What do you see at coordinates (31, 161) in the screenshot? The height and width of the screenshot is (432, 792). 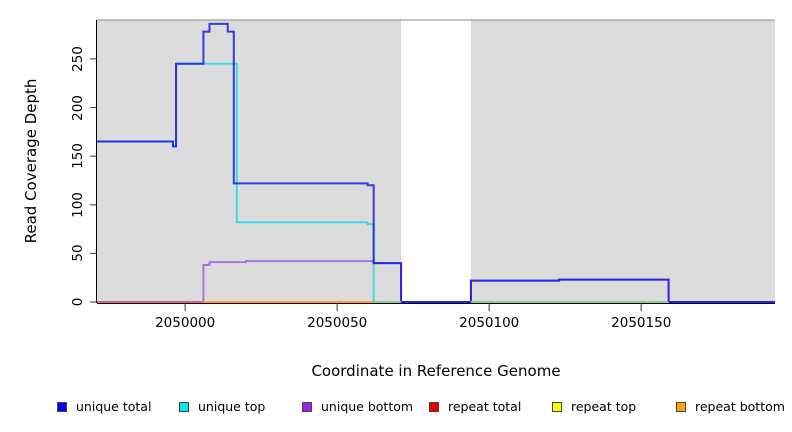 I see `y-axis-title: Read Coverage Depth` at bounding box center [31, 161].